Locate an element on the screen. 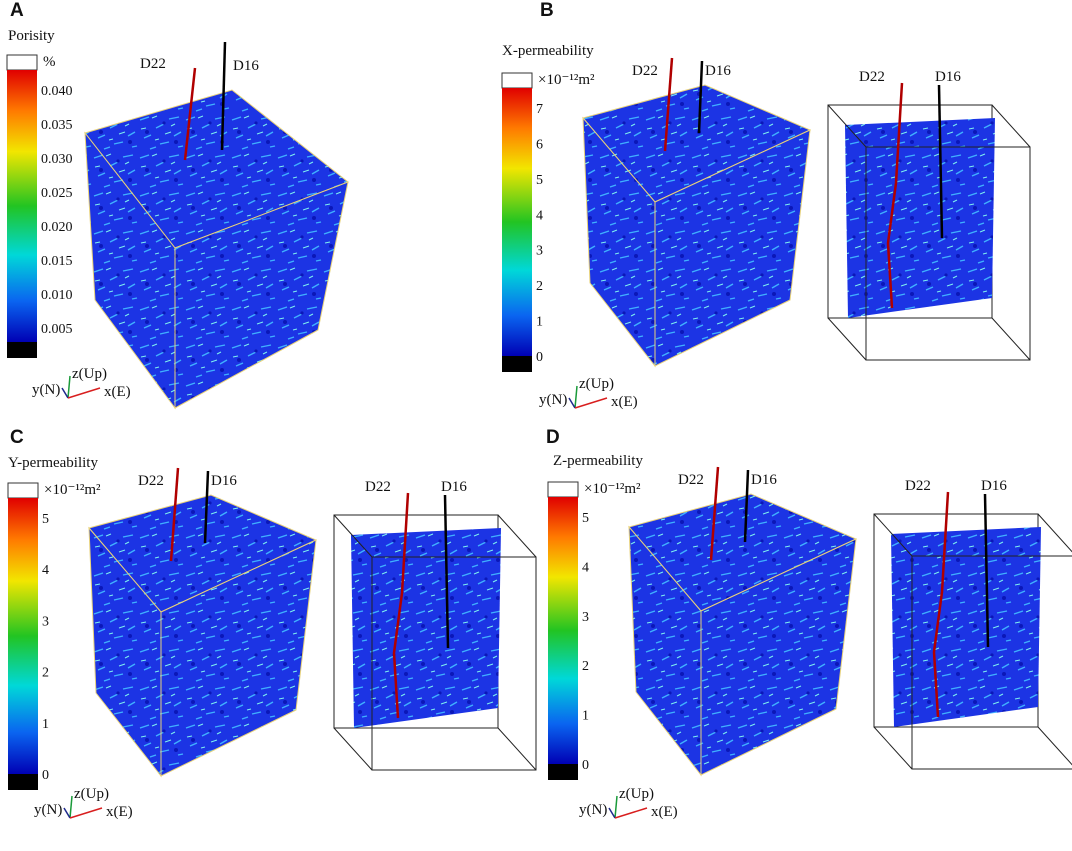 The width and height of the screenshot is (1072, 851). slice is located at coordinates (426, 628).